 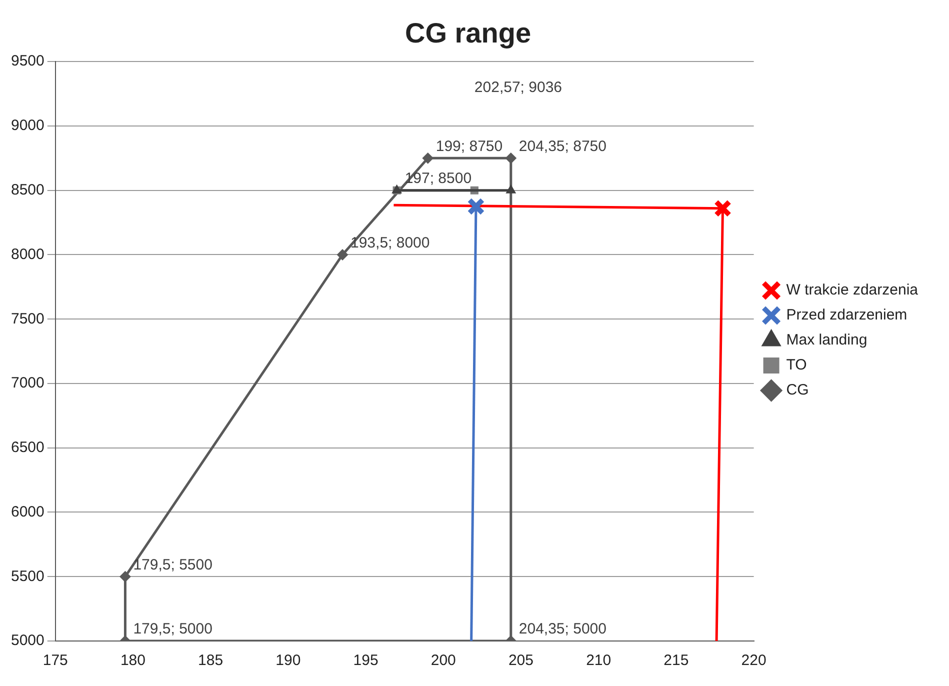 I want to click on y-tick-label: 8500, so click(x=27, y=189).